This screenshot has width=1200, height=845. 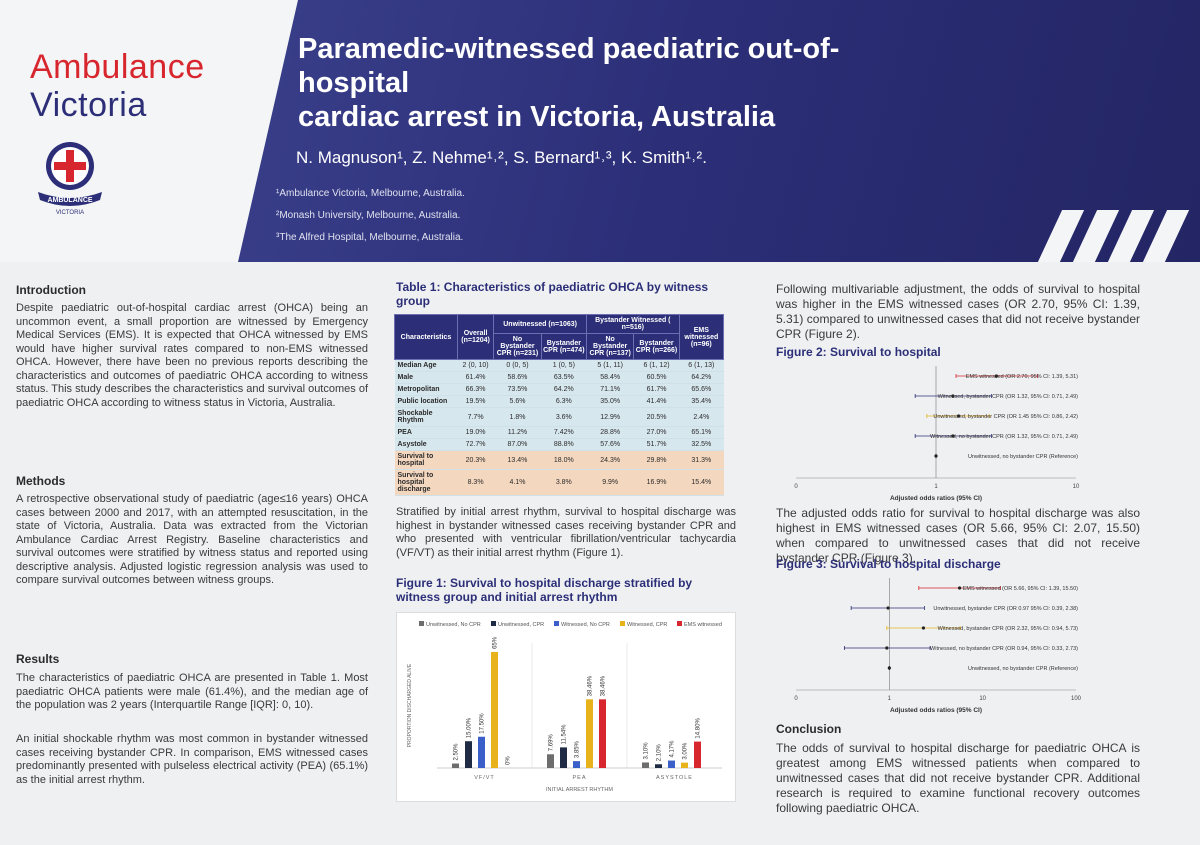 I want to click on bar-value-label: 3.85%, so click(x=578, y=749).